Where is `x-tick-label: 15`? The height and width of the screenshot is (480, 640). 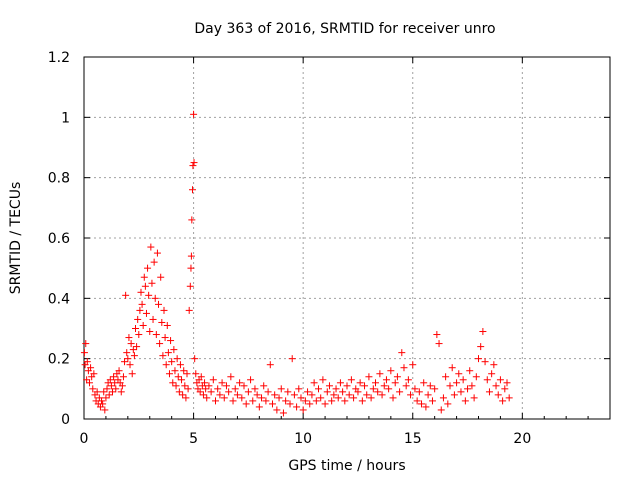
x-tick-label: 15 is located at coordinates (413, 439).